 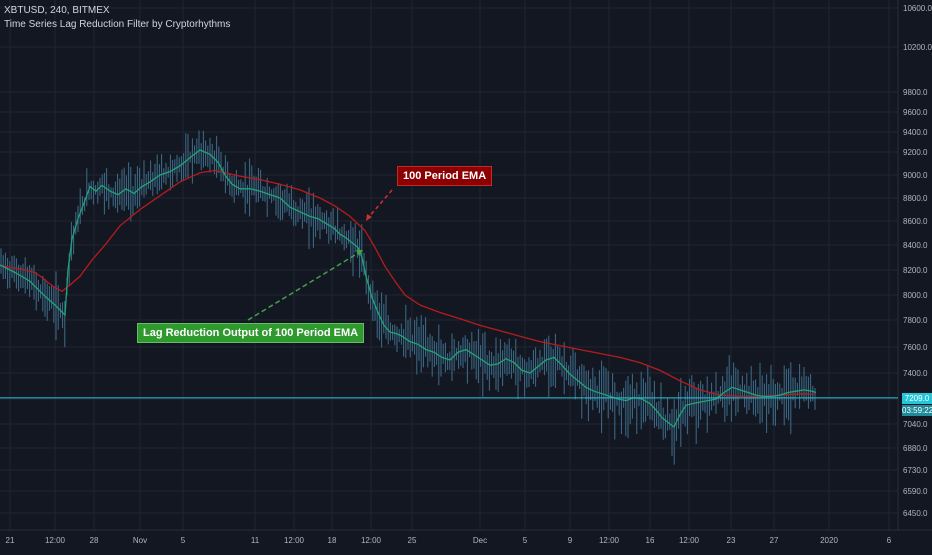 I want to click on price-tick-label: 8600.0, so click(x=915, y=221).